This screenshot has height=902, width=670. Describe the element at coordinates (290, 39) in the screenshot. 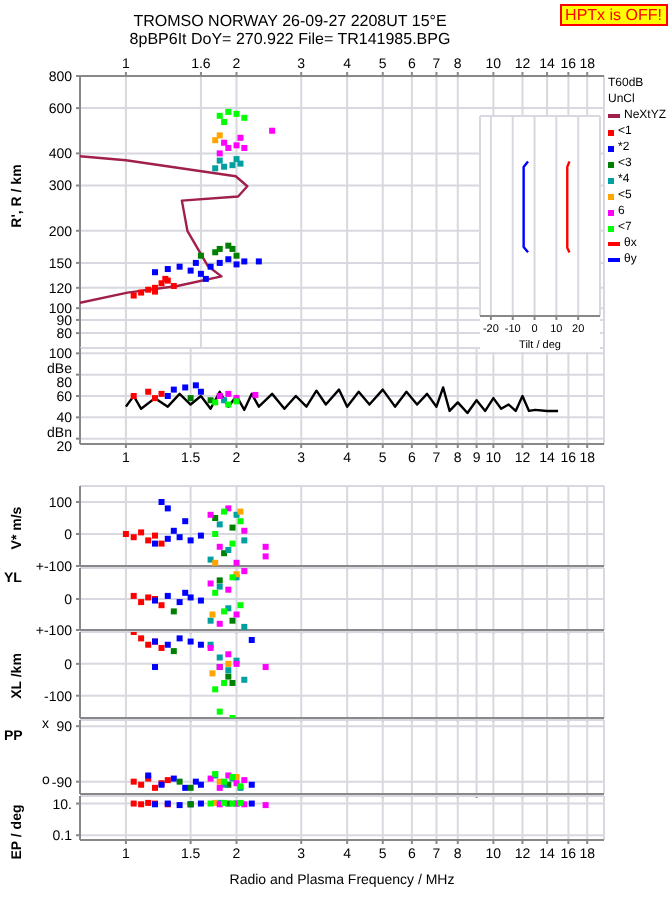

I see `chart-subtitle: 8pBP6It DoY= 270.922 File= TR141985.BPG` at that location.